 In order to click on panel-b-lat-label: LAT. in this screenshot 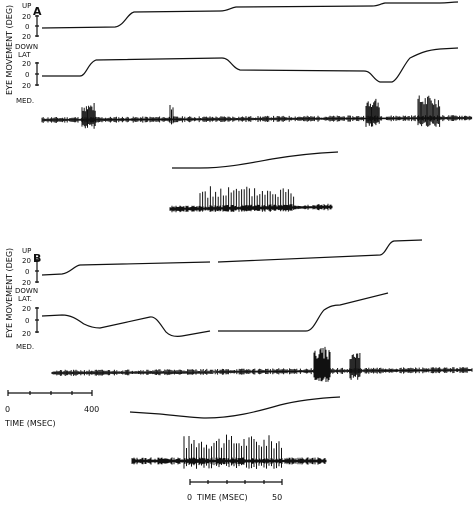, I will do `click(25, 299)`.